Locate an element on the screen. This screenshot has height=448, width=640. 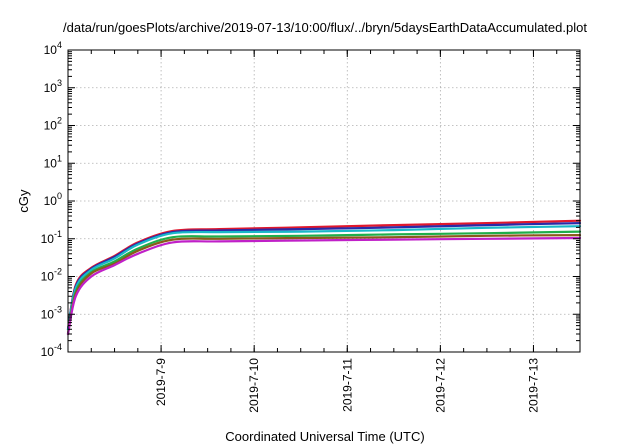
x-tick-label: 2019-7-10 is located at coordinates (254, 385).